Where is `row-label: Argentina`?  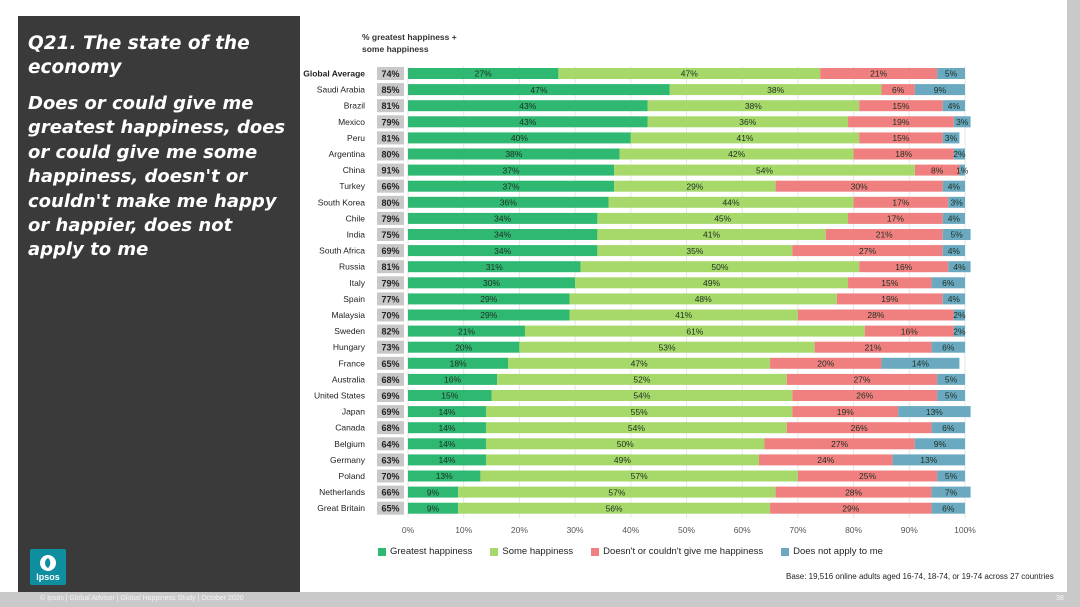 row-label: Argentina is located at coordinates (347, 154).